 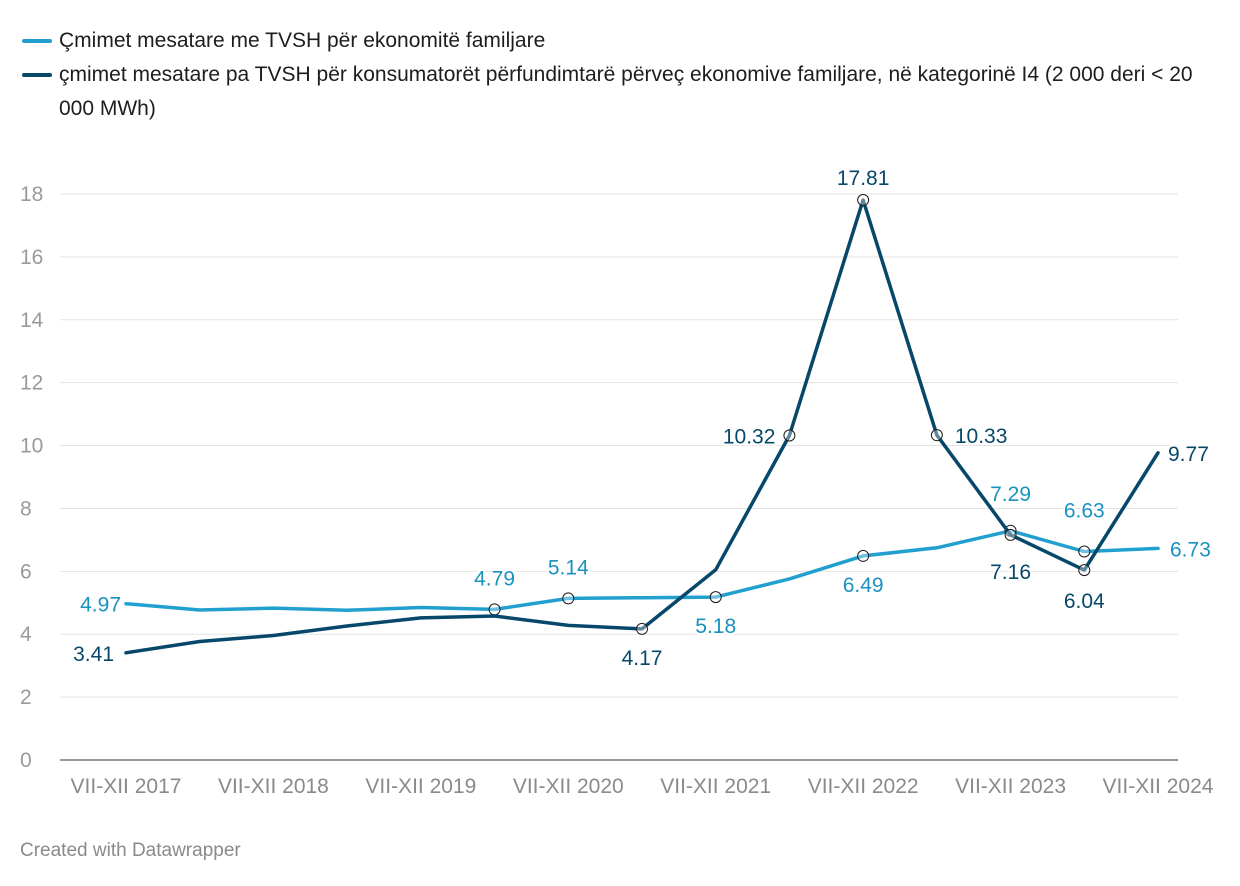 I want to click on credit-text: Created with Datawrapper, so click(x=130, y=850).